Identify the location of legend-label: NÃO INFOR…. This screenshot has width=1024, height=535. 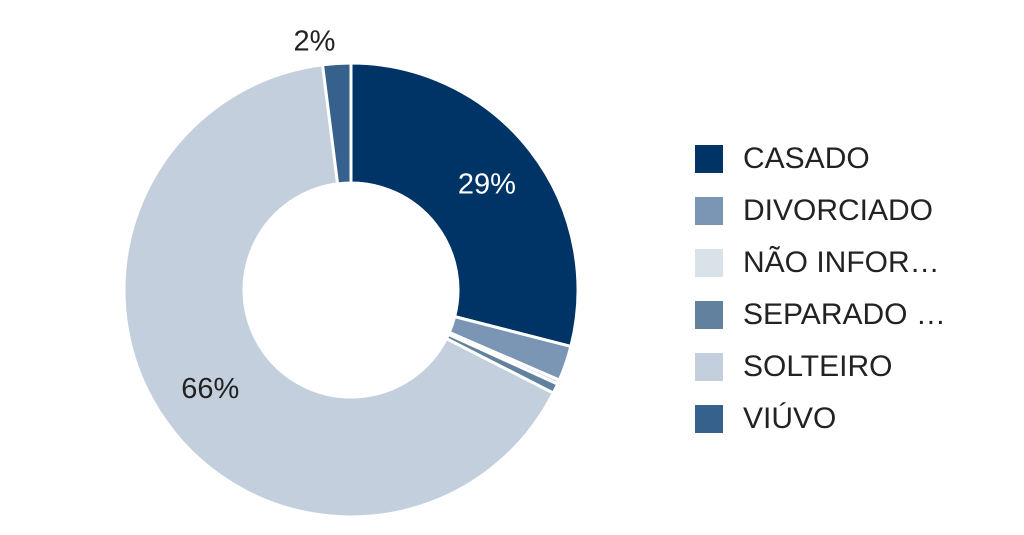
(841, 262).